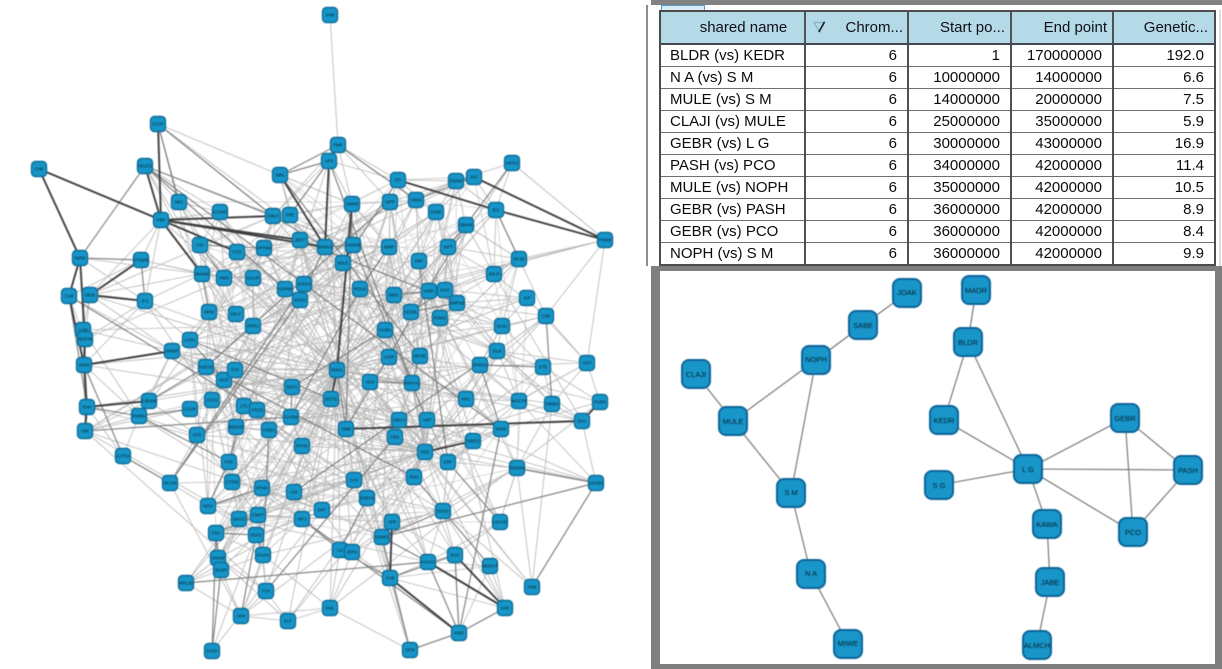  Describe the element at coordinates (190, 340) in the screenshot. I see `svg-text: LFES` at that location.